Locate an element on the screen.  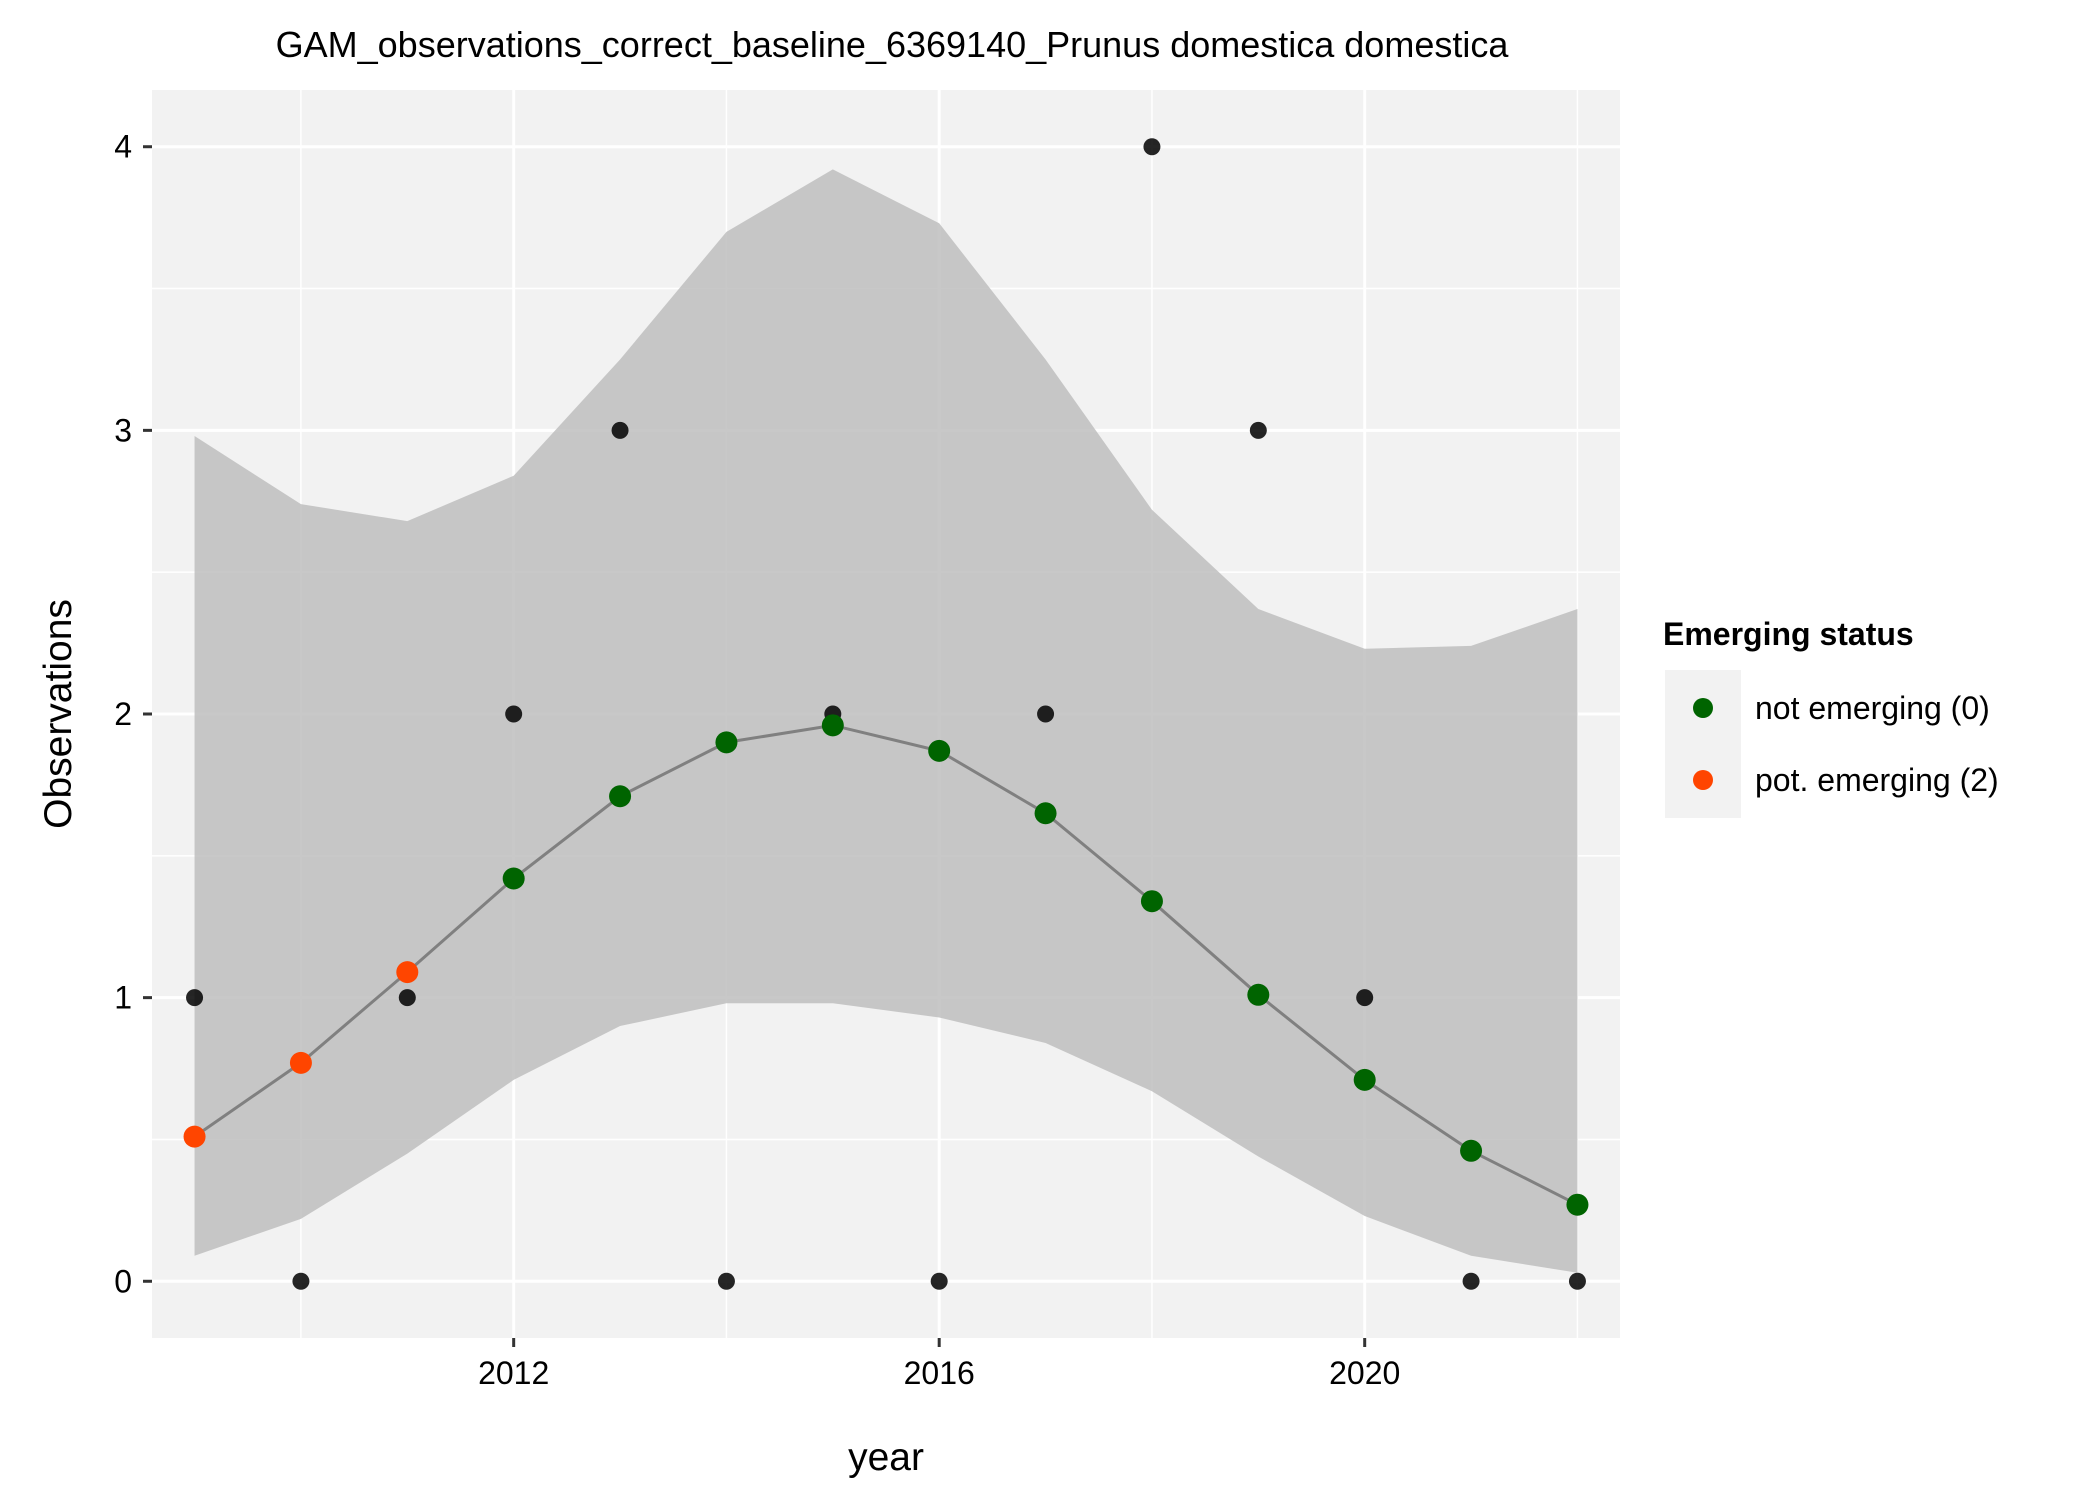
legend-title: Emerging status is located at coordinates (1788, 634).